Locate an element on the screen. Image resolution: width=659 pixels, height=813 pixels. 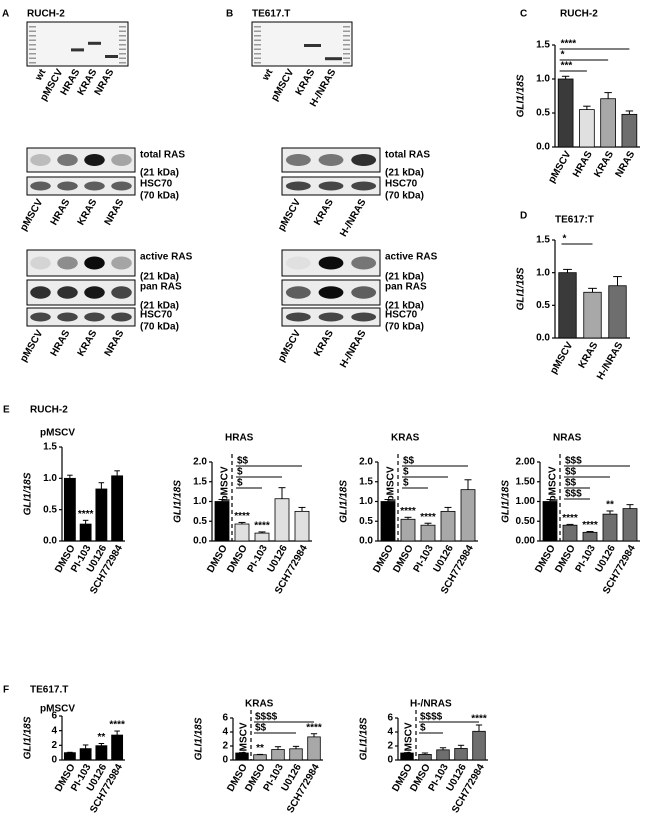
panel-letter: B is located at coordinates (229, 14).